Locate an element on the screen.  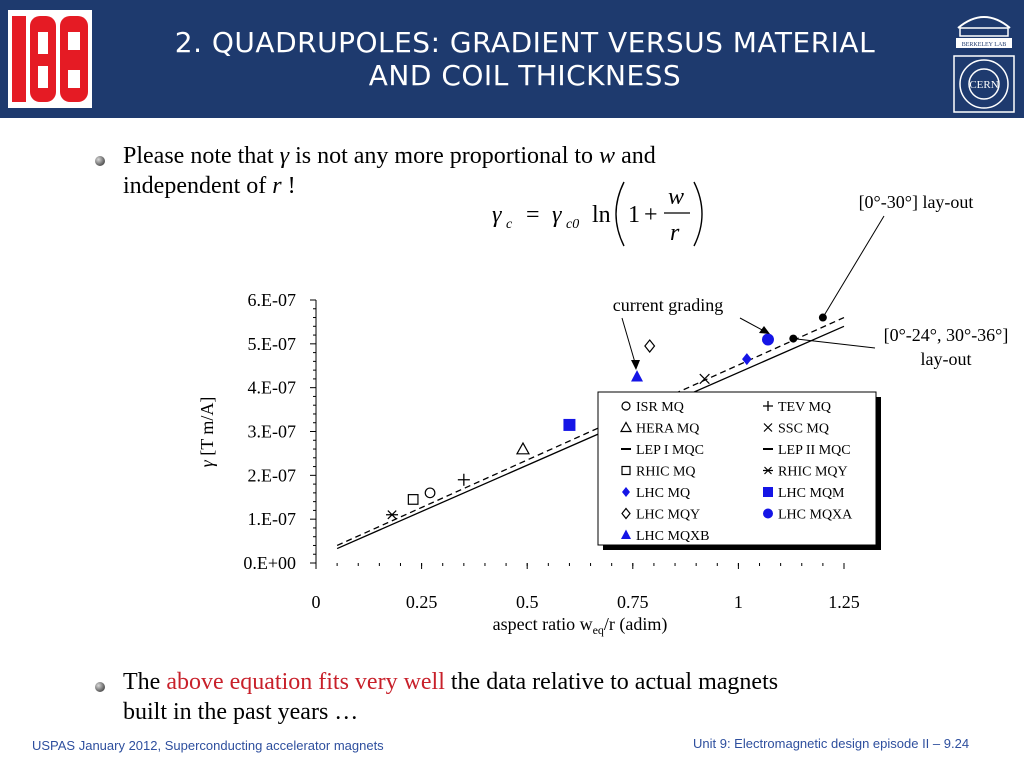
berkeley-lab-text: BERKELEY LAB is located at coordinates (984, 45).